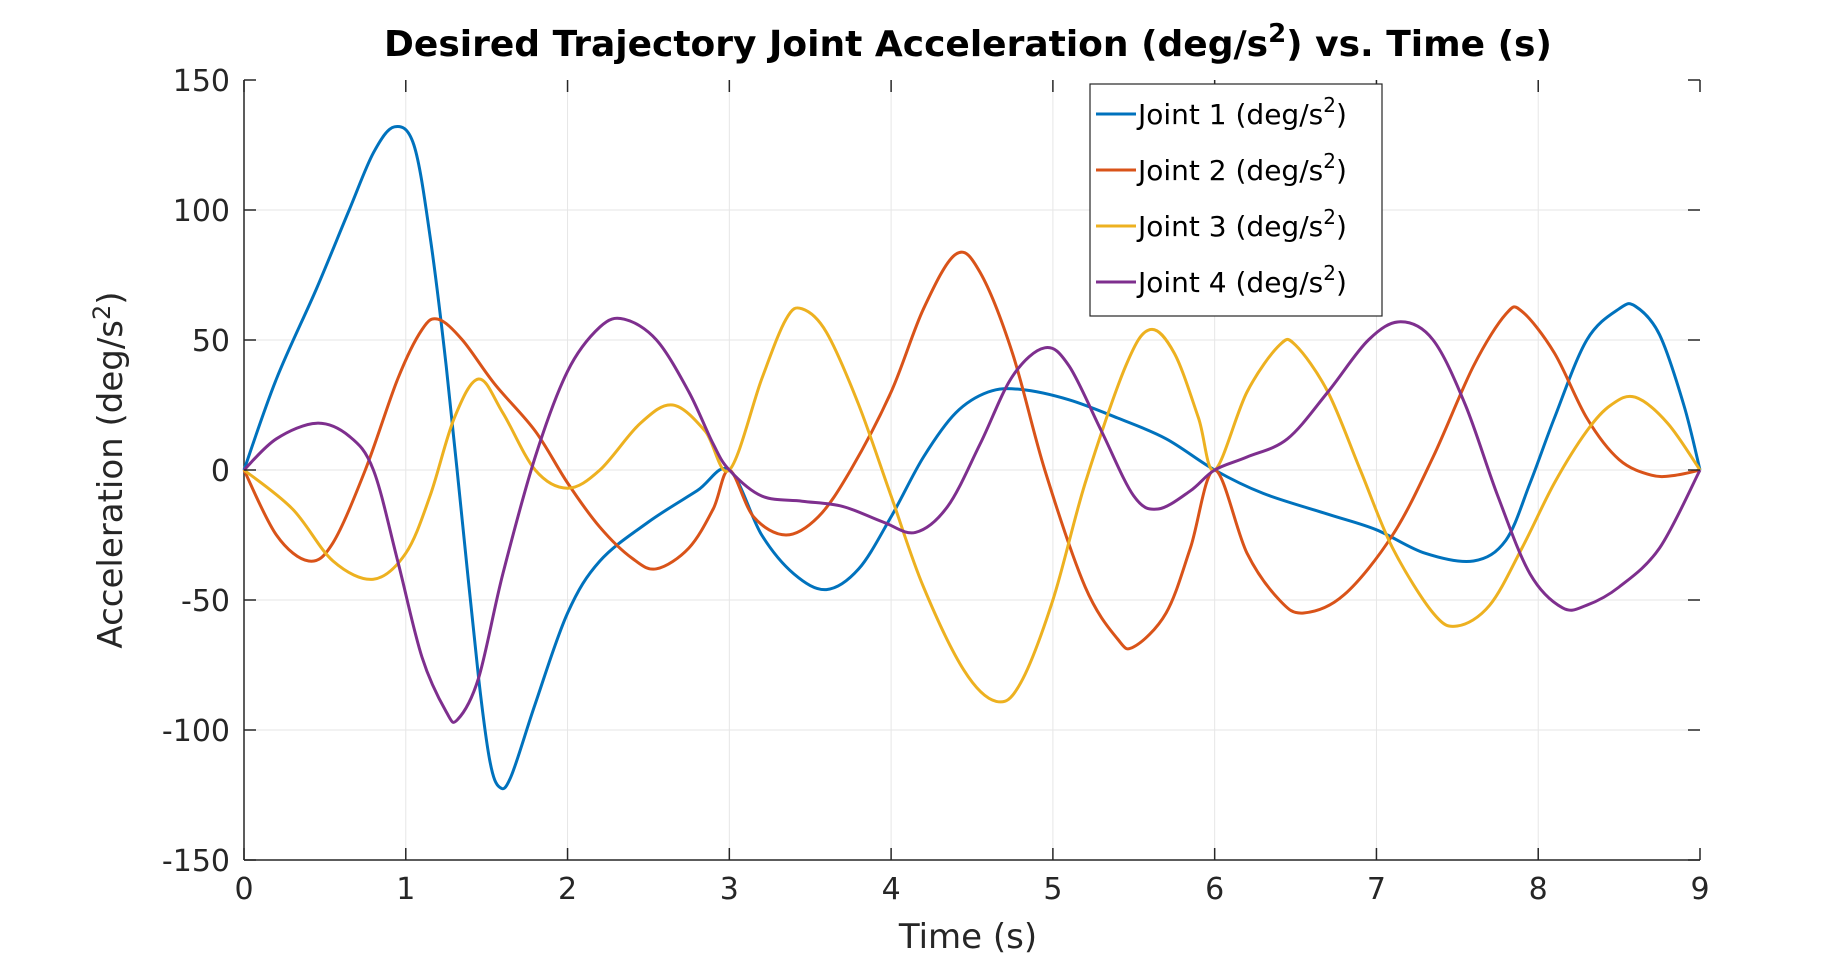 The width and height of the screenshot is (1848, 966). I want to click on legend-label-joint-3: Joint 3 (deg/s2), so click(1241, 224).